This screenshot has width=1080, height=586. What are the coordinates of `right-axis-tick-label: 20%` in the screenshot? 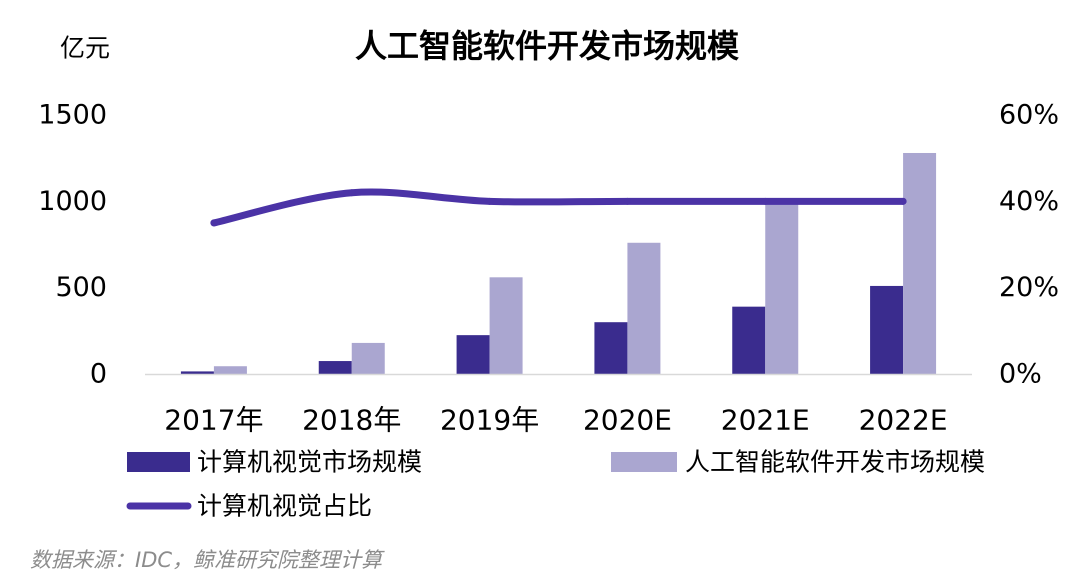 It's located at (1029, 287).